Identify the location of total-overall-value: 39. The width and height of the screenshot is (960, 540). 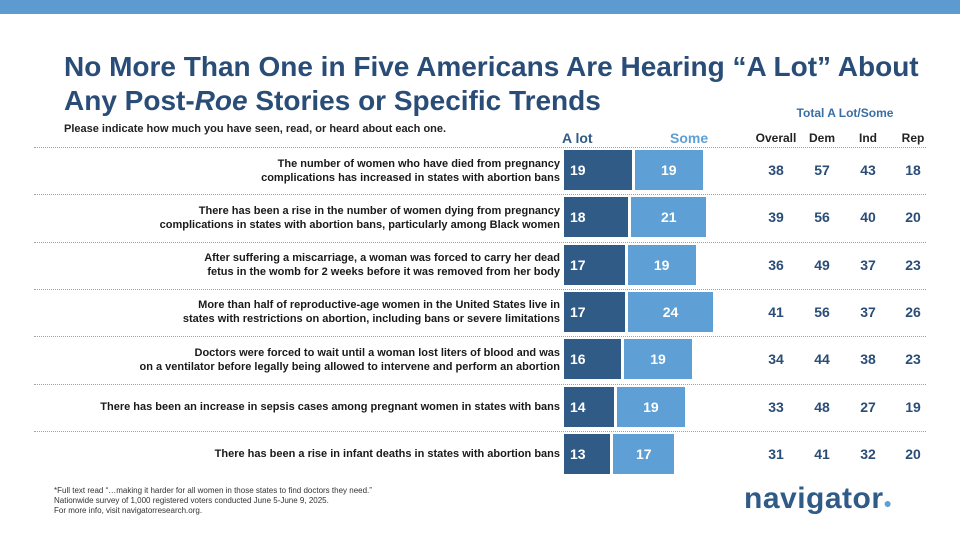
(776, 217).